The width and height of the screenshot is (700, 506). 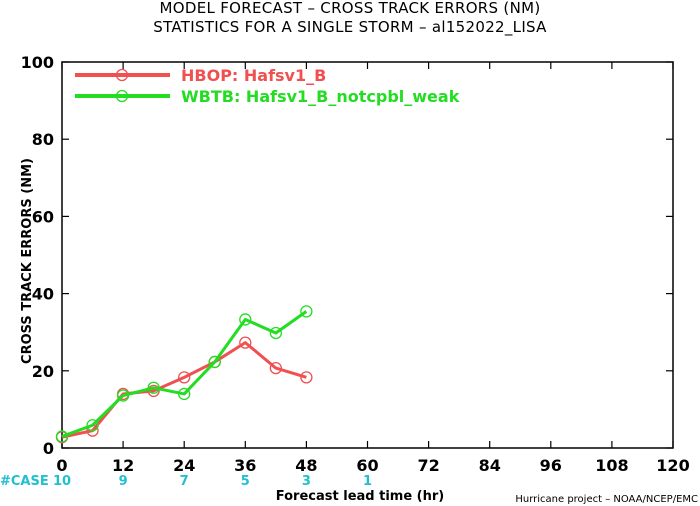 I want to click on x-tick-label: 72, so click(x=428, y=465).